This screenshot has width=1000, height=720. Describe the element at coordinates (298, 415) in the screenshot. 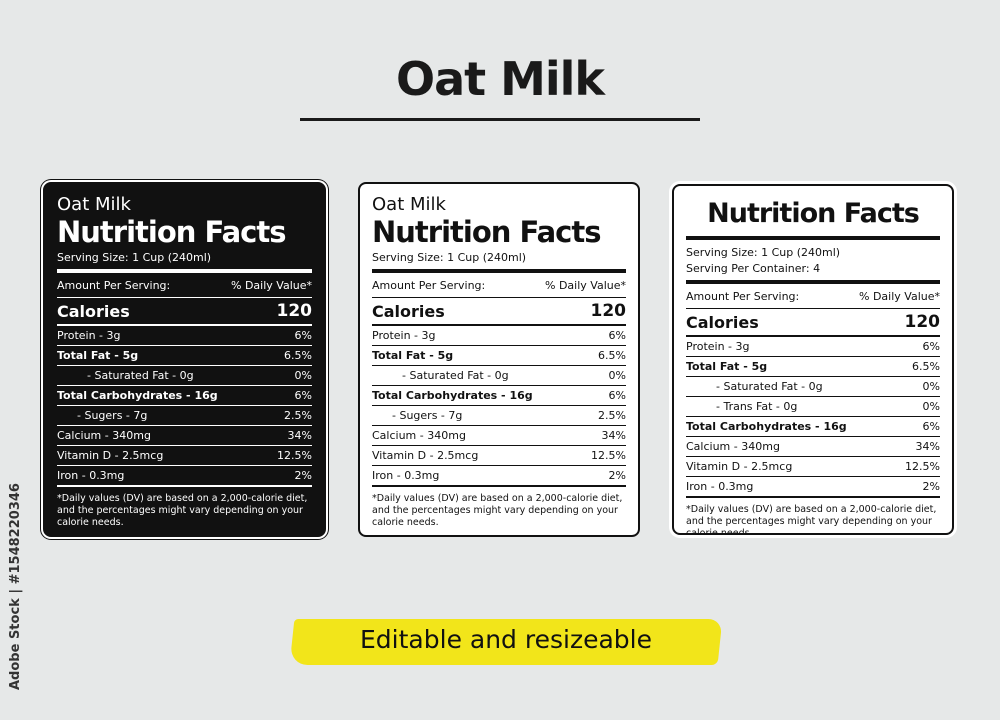

I see `nutrient-value: 2.5%` at that location.